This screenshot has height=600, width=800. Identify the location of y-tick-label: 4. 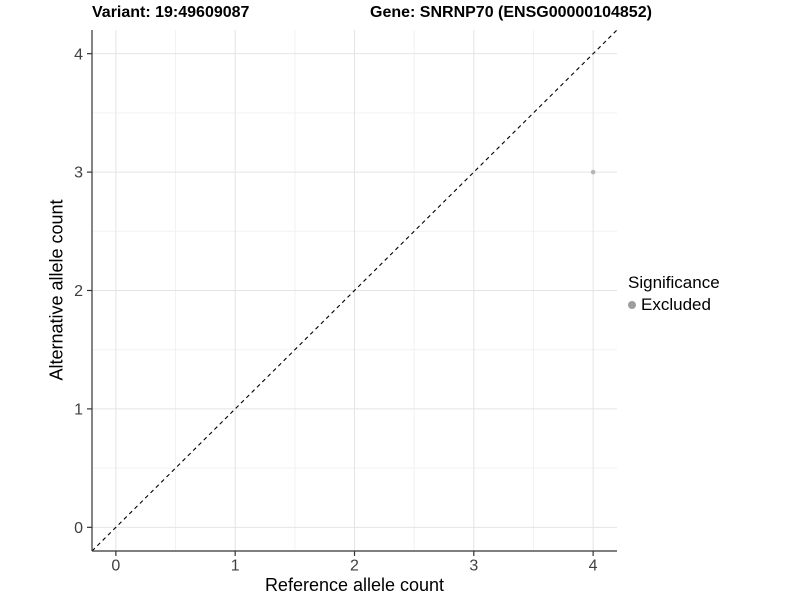
(78, 54).